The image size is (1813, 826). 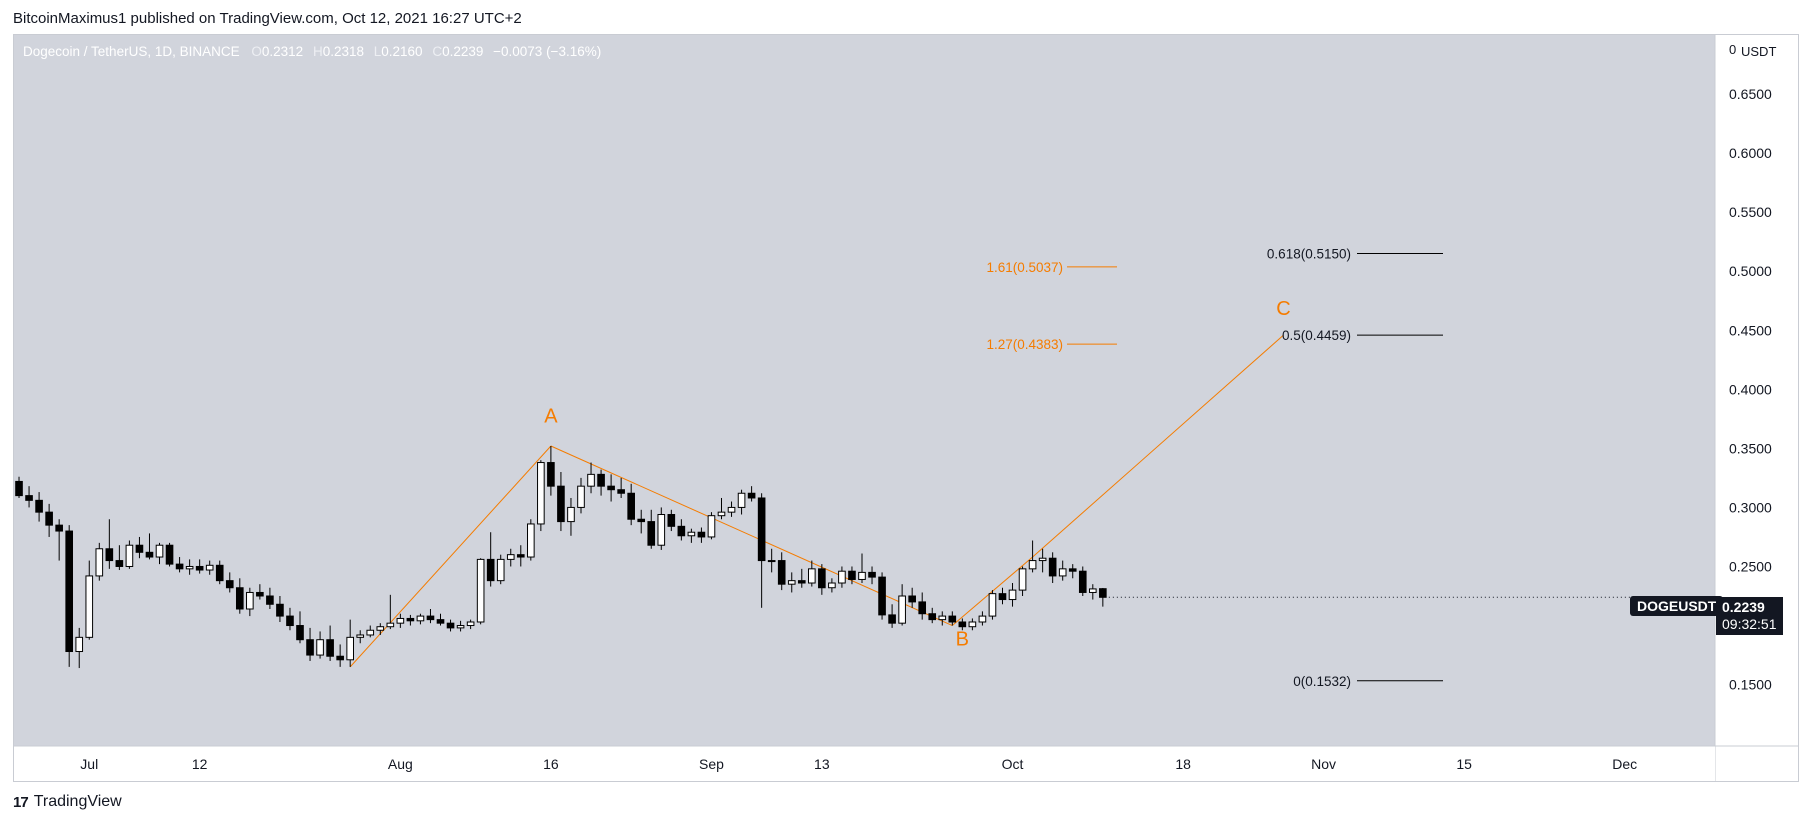 I want to click on fib-level: 0.618(0.5150), so click(x=1355, y=253).